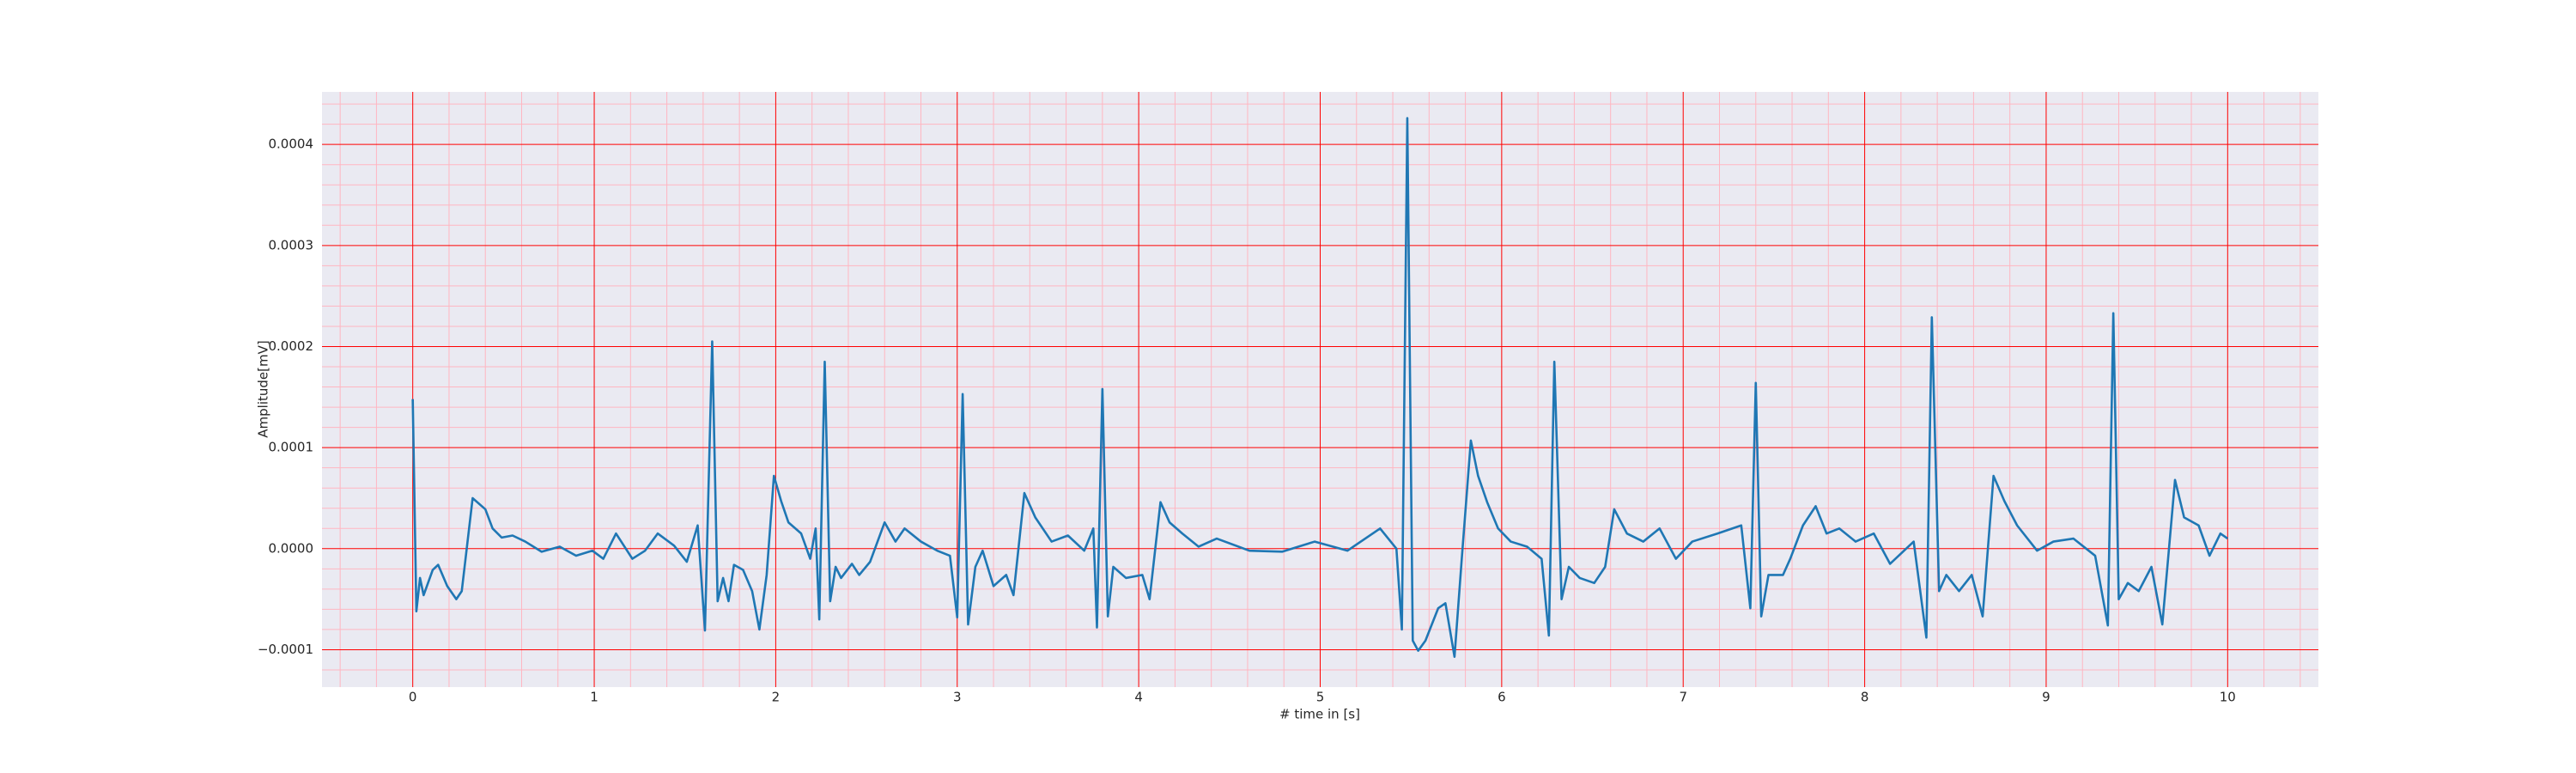 The height and width of the screenshot is (773, 2576). What do you see at coordinates (291, 346) in the screenshot?
I see `y-tick-label: 0.0002` at bounding box center [291, 346].